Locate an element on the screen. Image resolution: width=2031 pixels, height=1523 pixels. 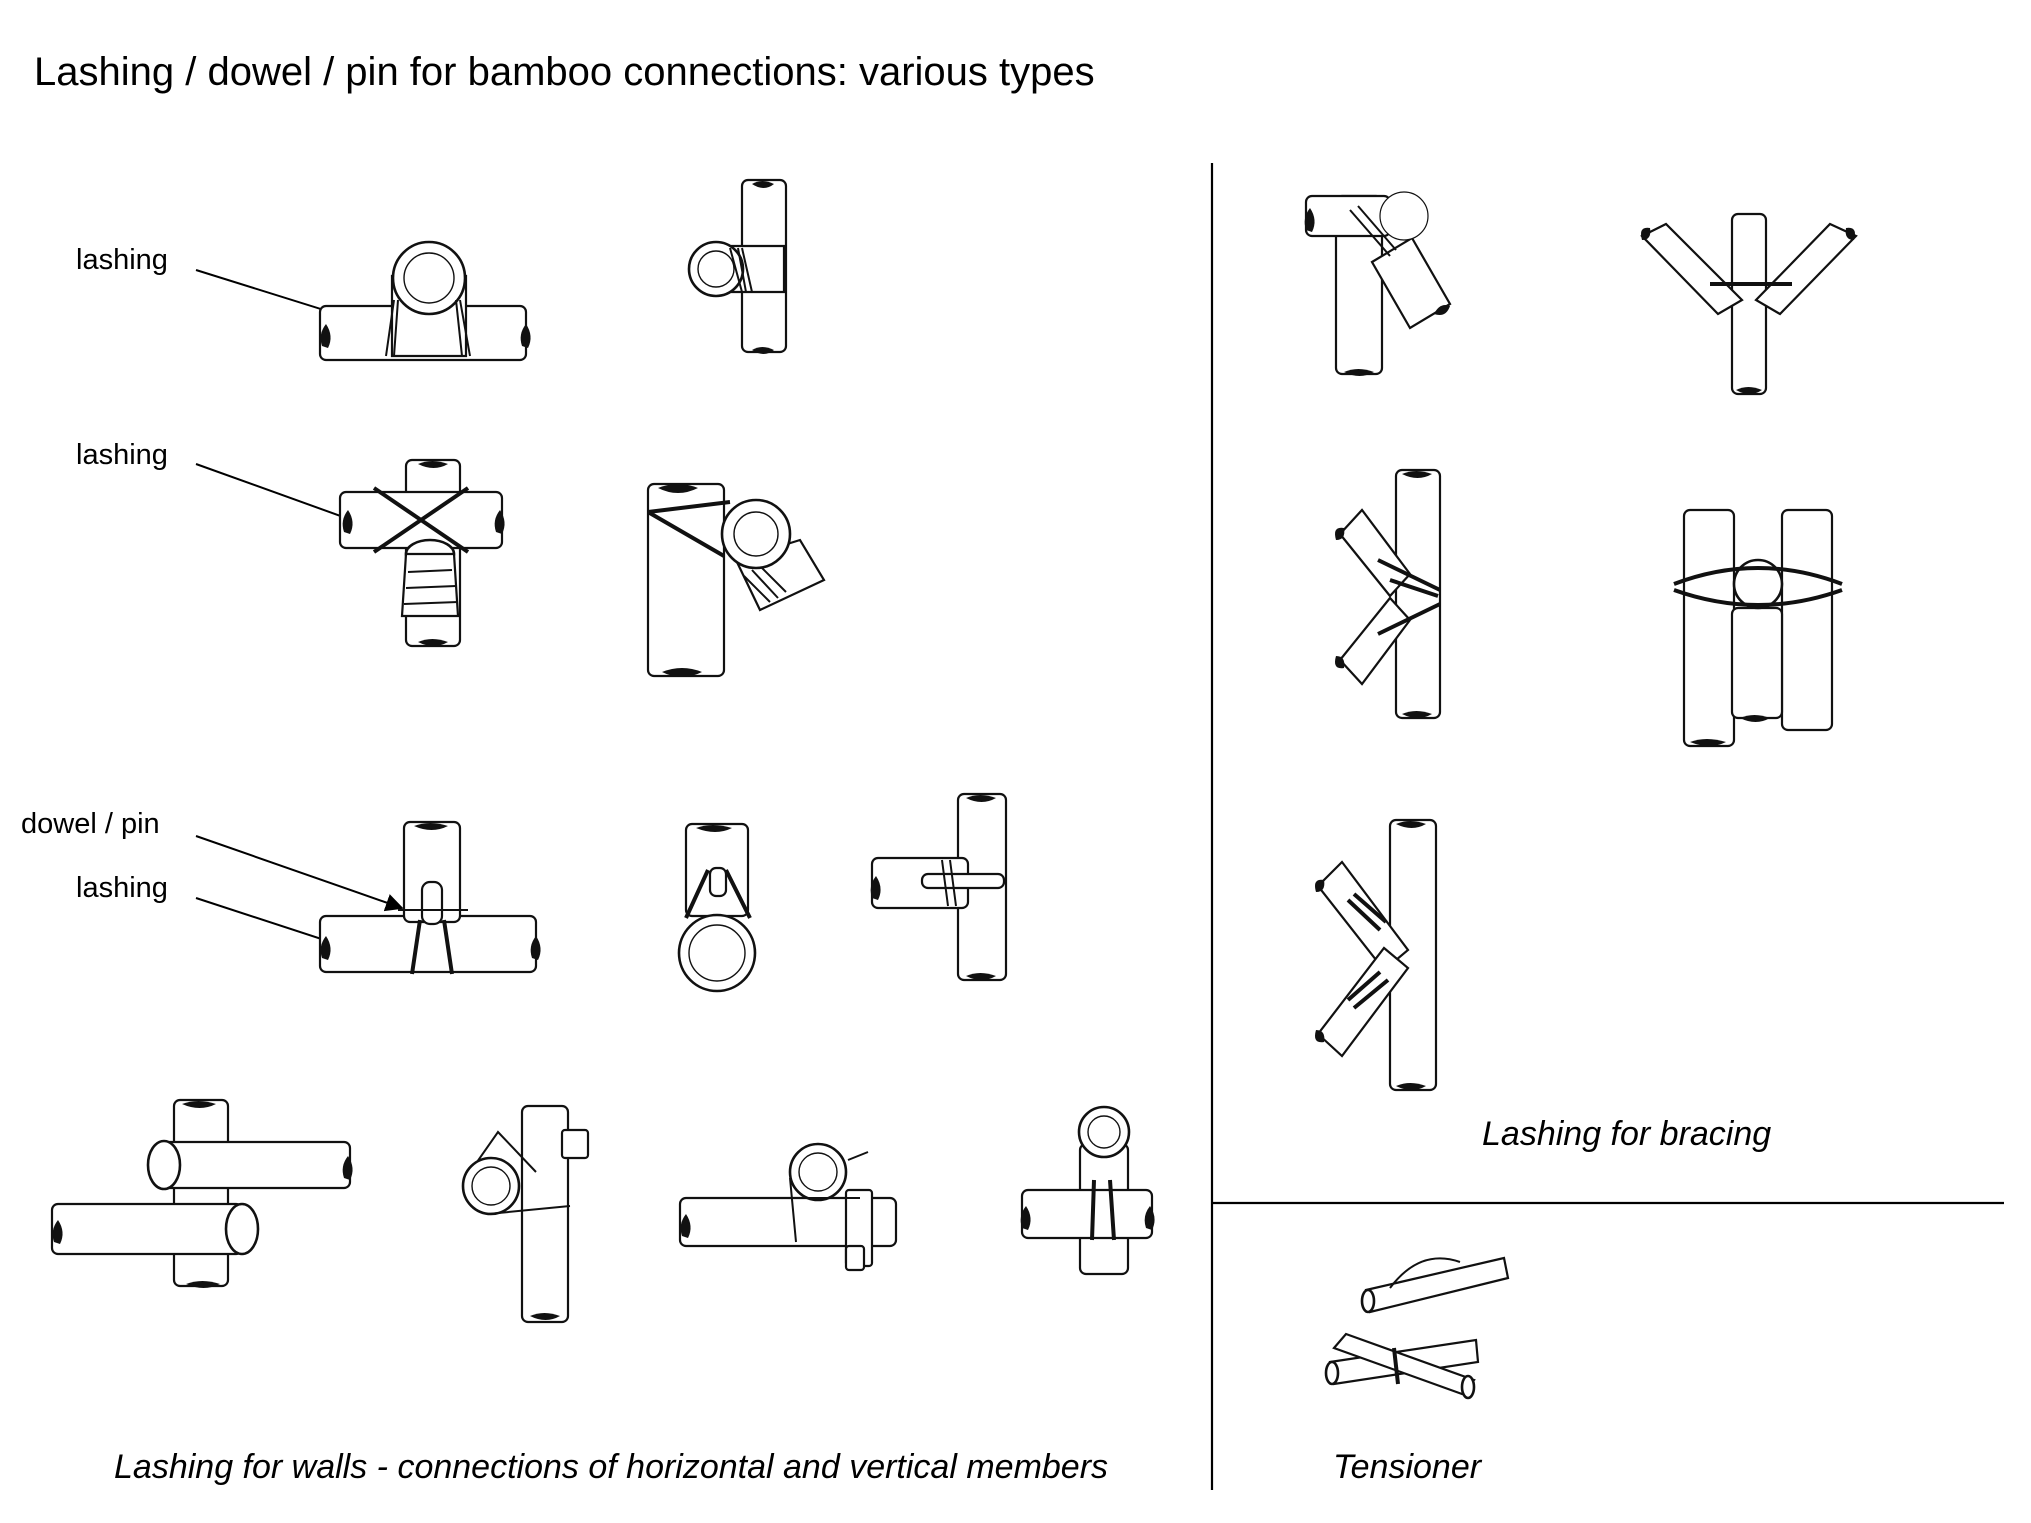
brace-parallel-posts is located at coordinates (1758, 628).